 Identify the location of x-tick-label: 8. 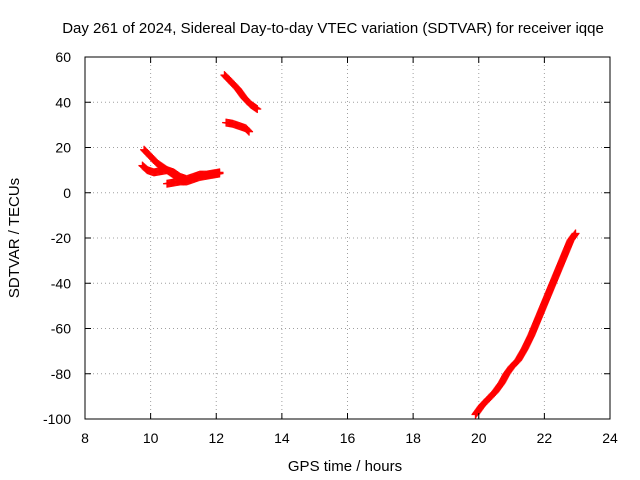
(85, 438).